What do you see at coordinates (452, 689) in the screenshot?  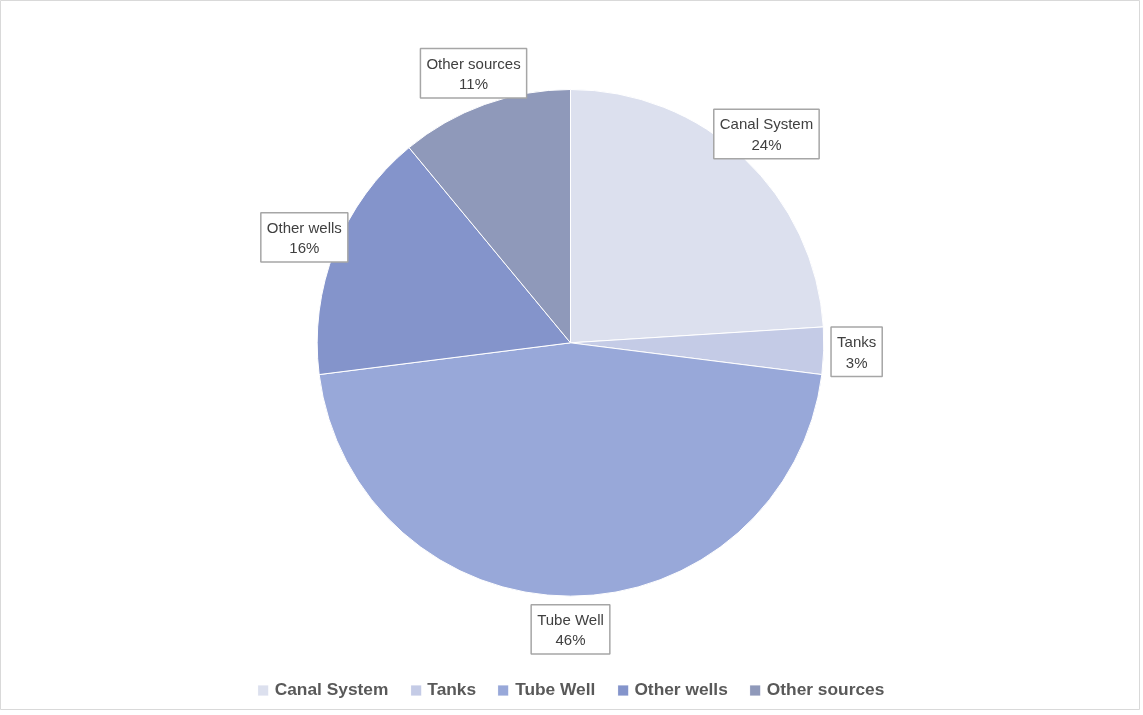 I see `legend-label: Tanks` at bounding box center [452, 689].